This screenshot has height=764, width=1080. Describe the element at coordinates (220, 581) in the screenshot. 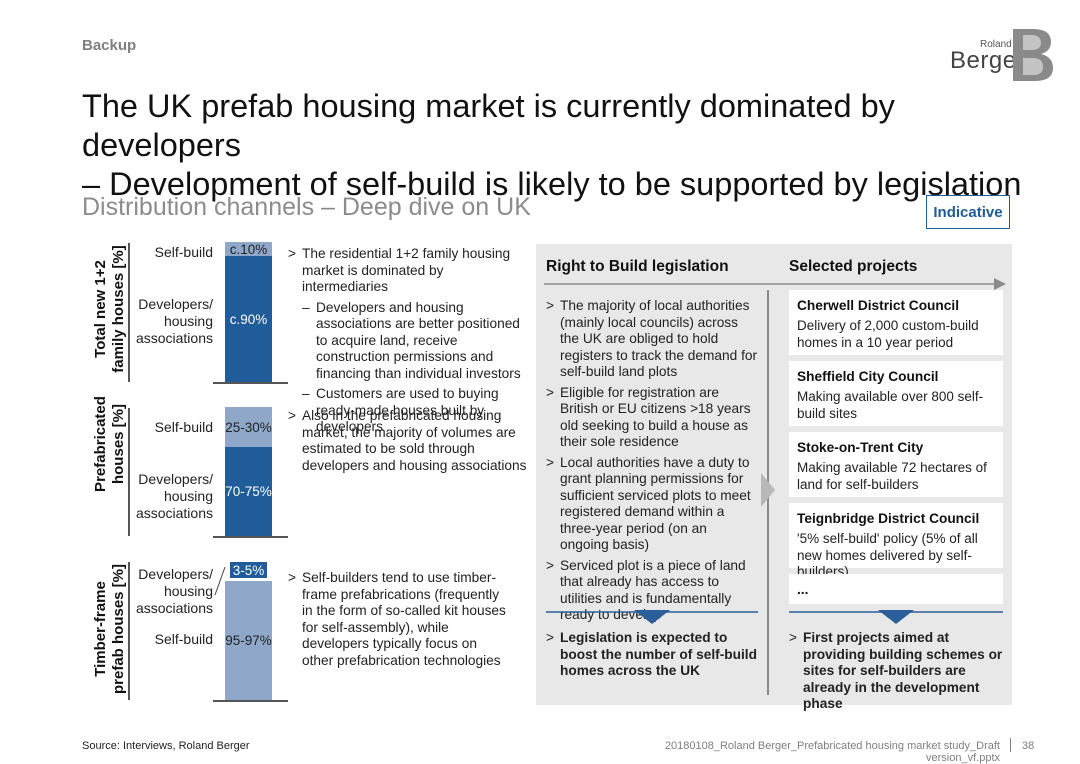

I see `label-leader-line` at that location.